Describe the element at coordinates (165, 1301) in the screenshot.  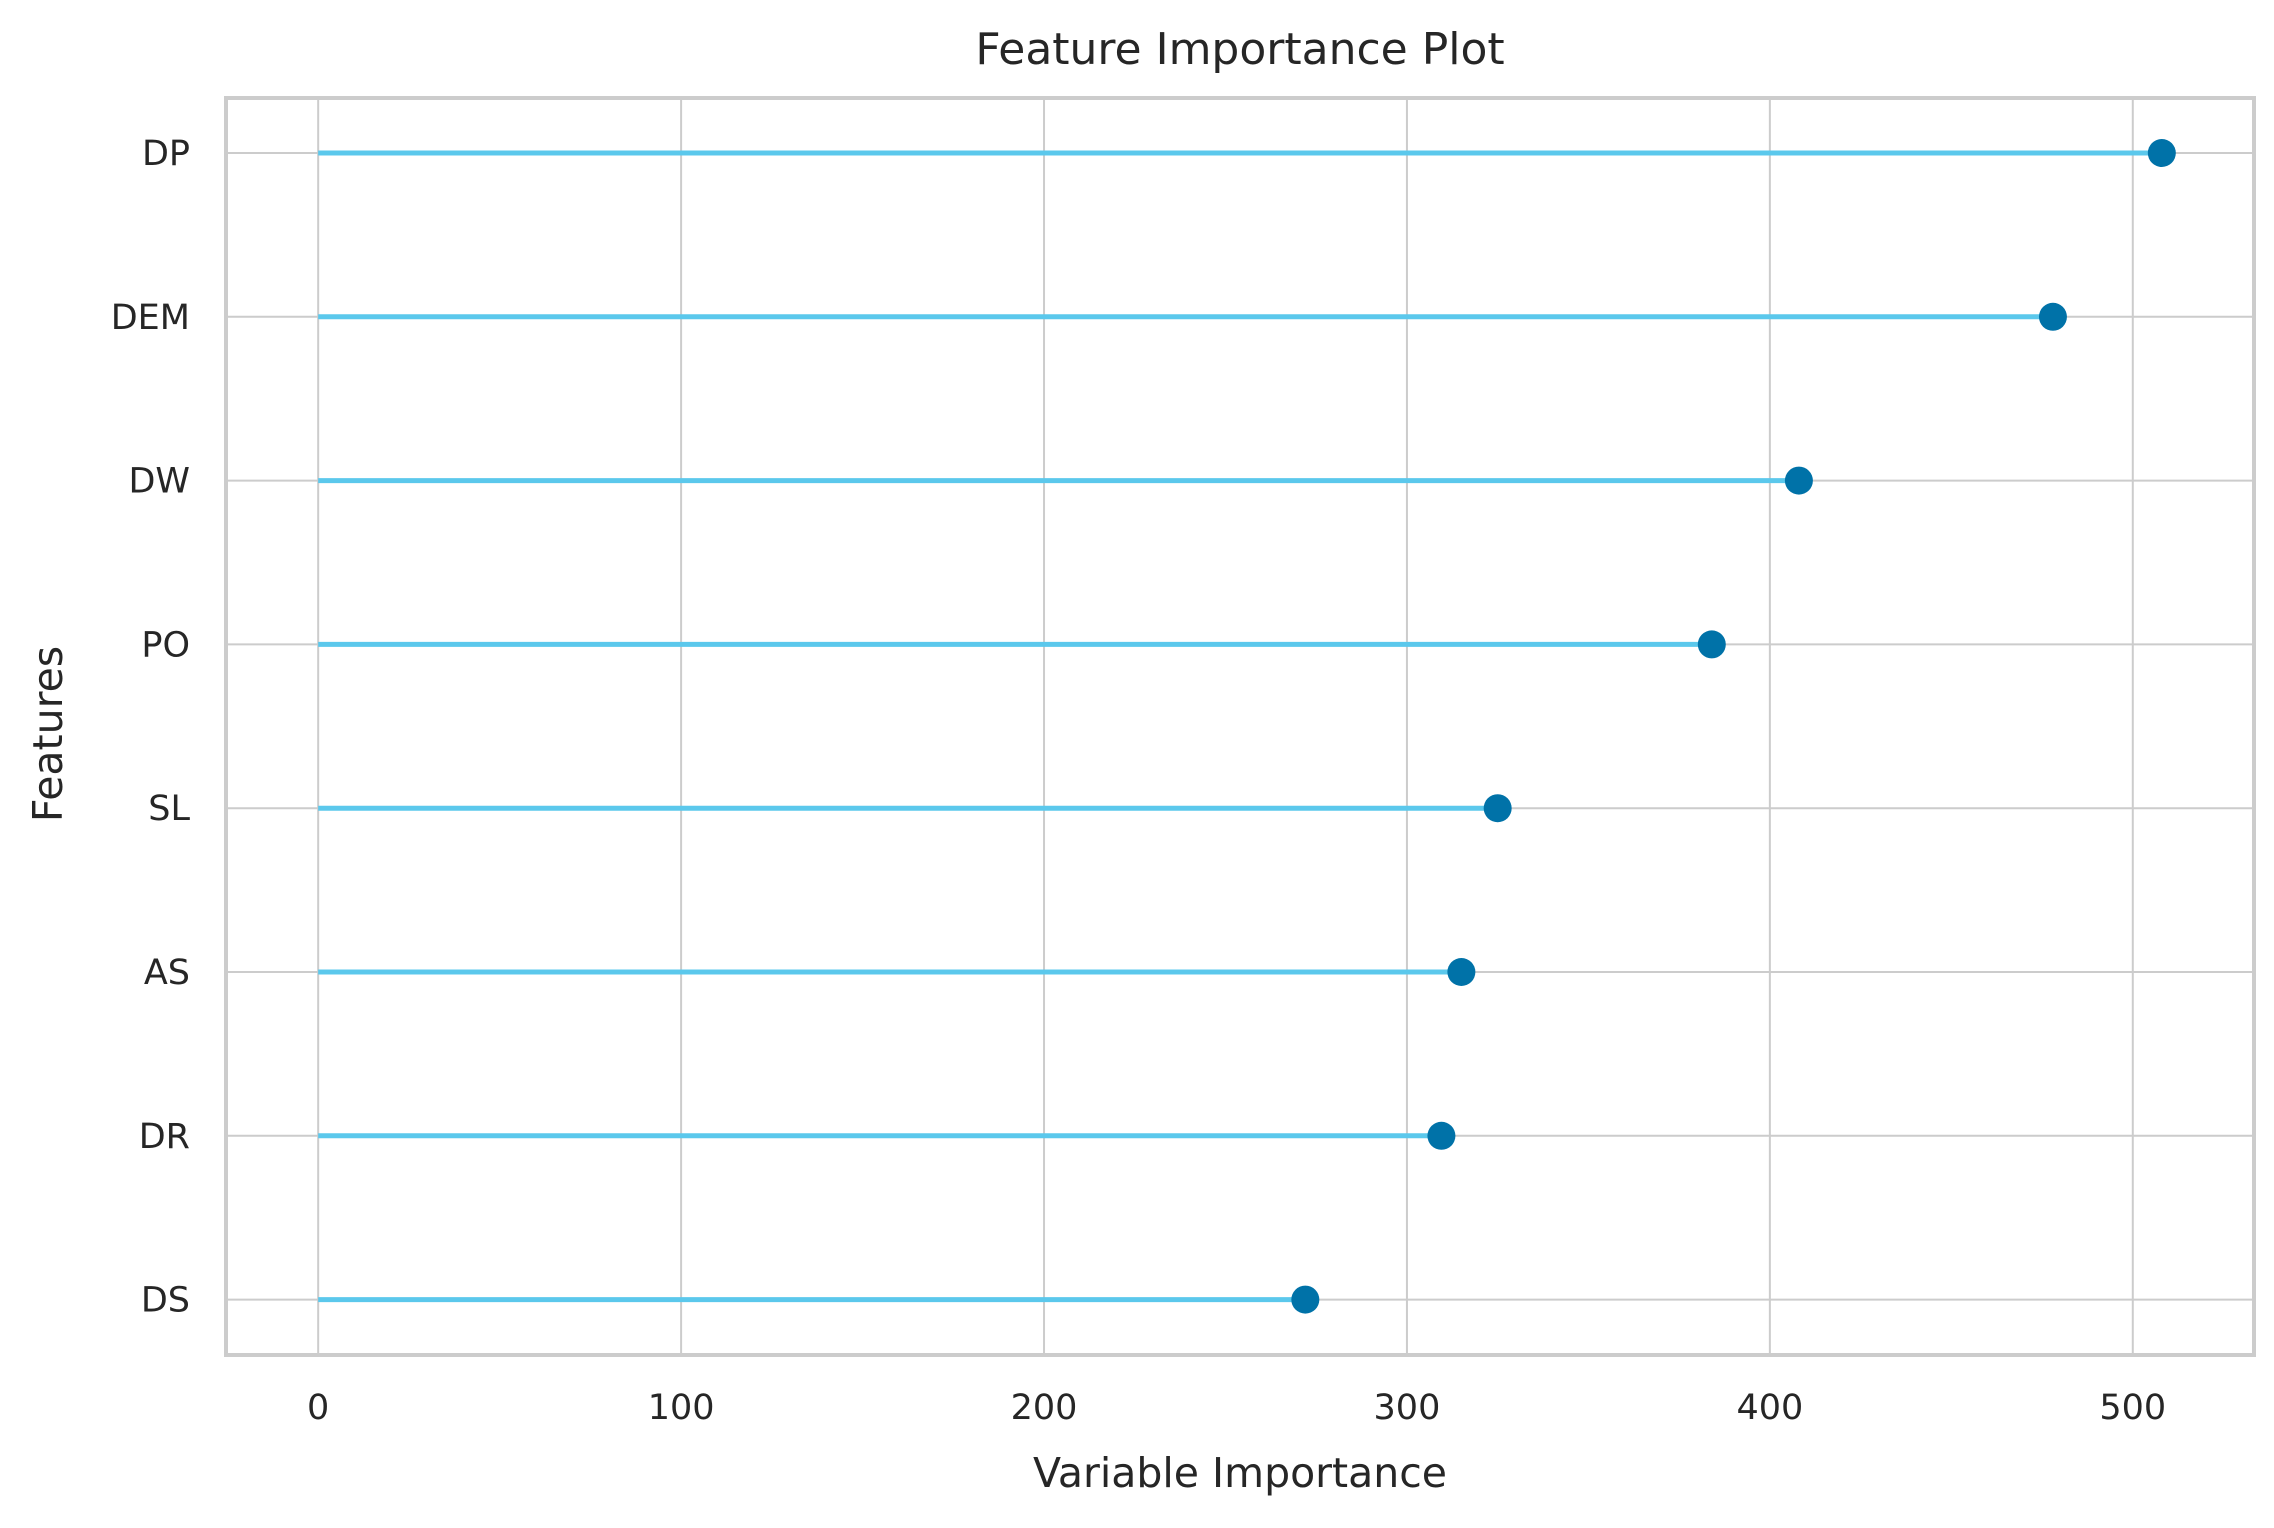
I see `y-tick-label: DS` at that location.